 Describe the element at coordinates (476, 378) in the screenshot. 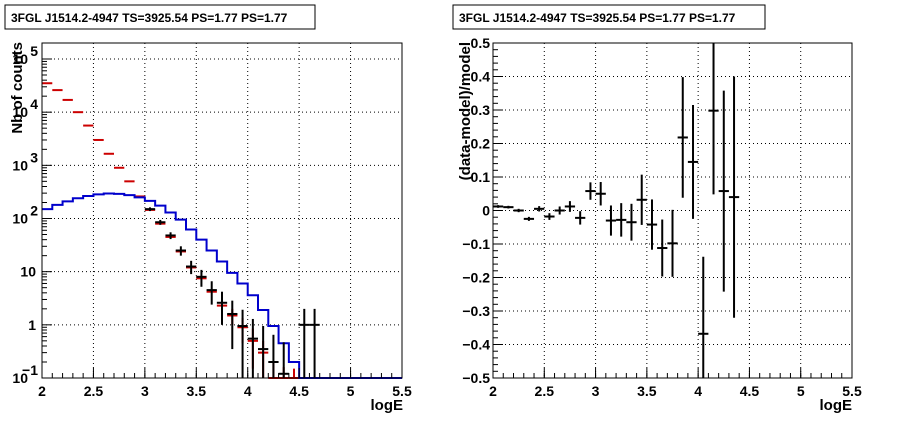

I see `y-tick-label: −0.5` at that location.